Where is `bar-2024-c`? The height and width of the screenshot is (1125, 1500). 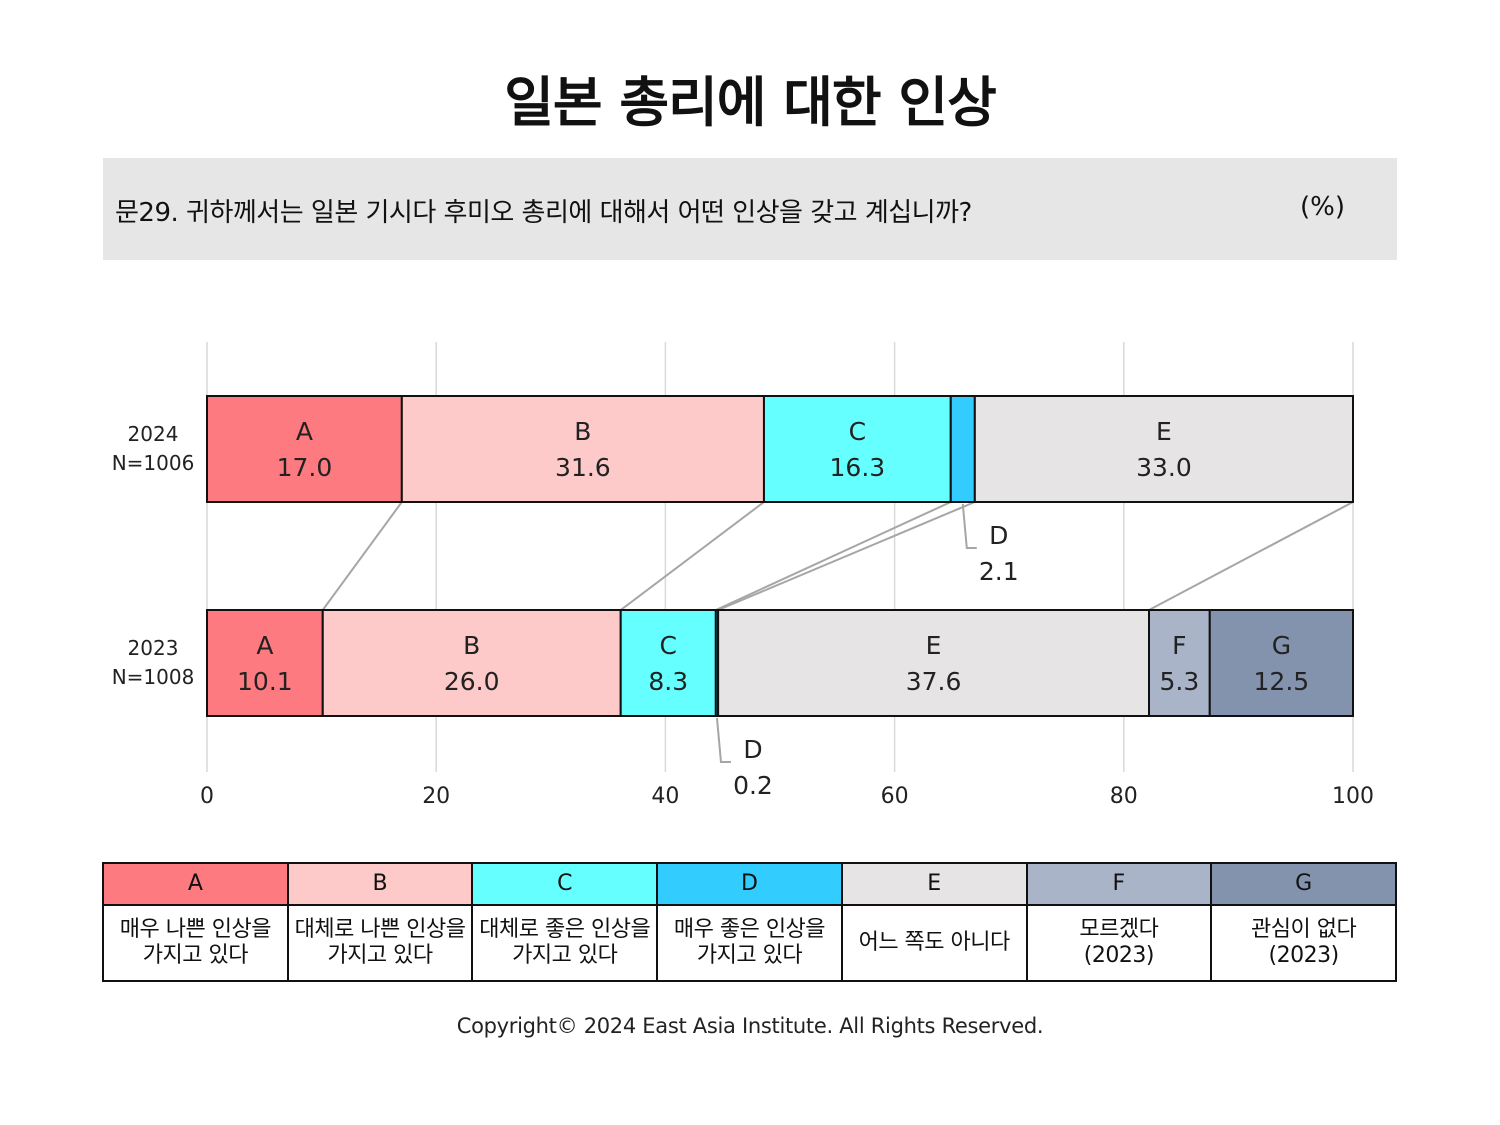
bar-2024-c is located at coordinates (857, 449).